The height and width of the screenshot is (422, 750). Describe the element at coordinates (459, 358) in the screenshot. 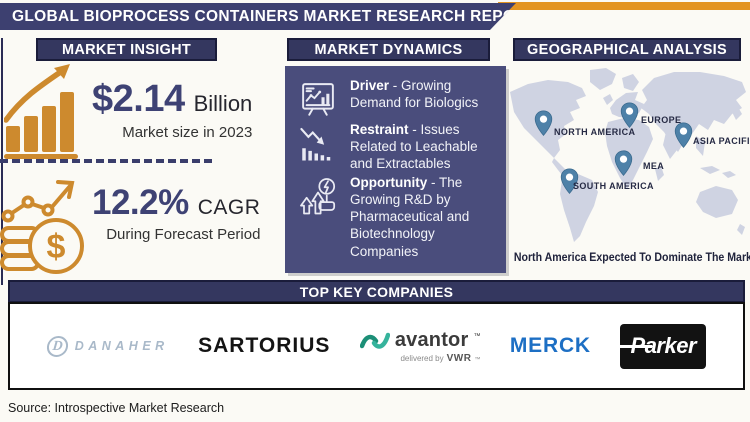

I see `avantor-sub-brand: VWR` at that location.